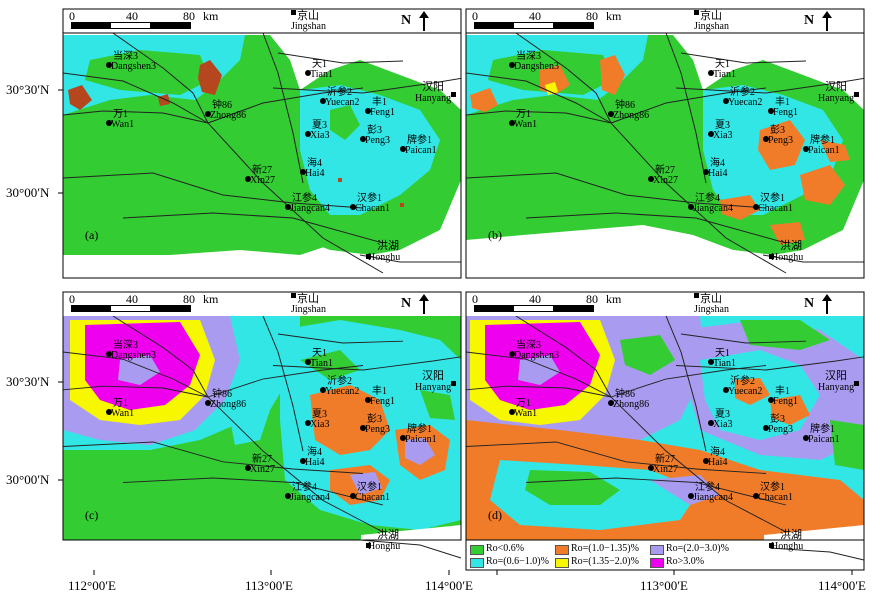 This screenshot has width=880, height=608. Describe the element at coordinates (72, 299) in the screenshot. I see `scale-tick-0: 0` at that location.